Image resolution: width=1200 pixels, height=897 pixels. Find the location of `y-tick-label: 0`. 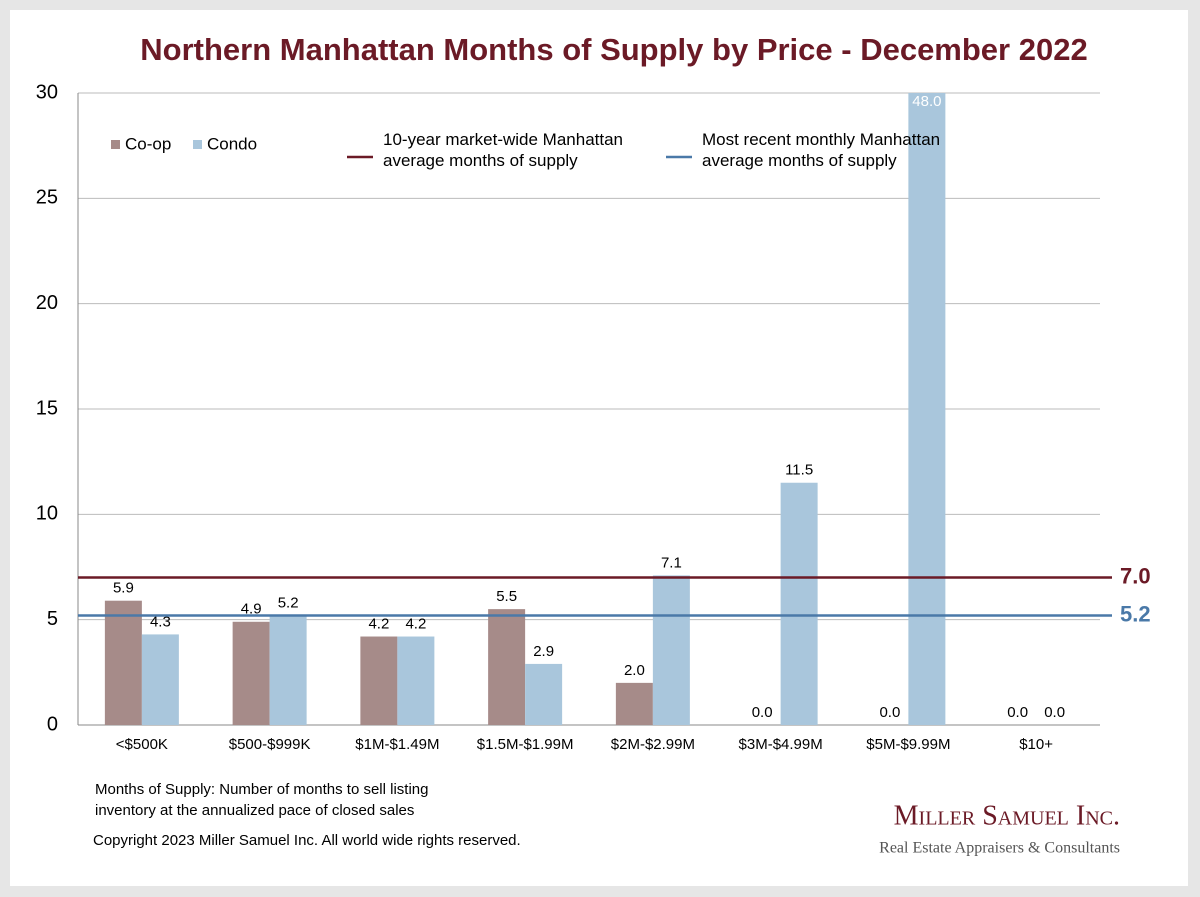

y-tick-label: 0 is located at coordinates (52, 724).